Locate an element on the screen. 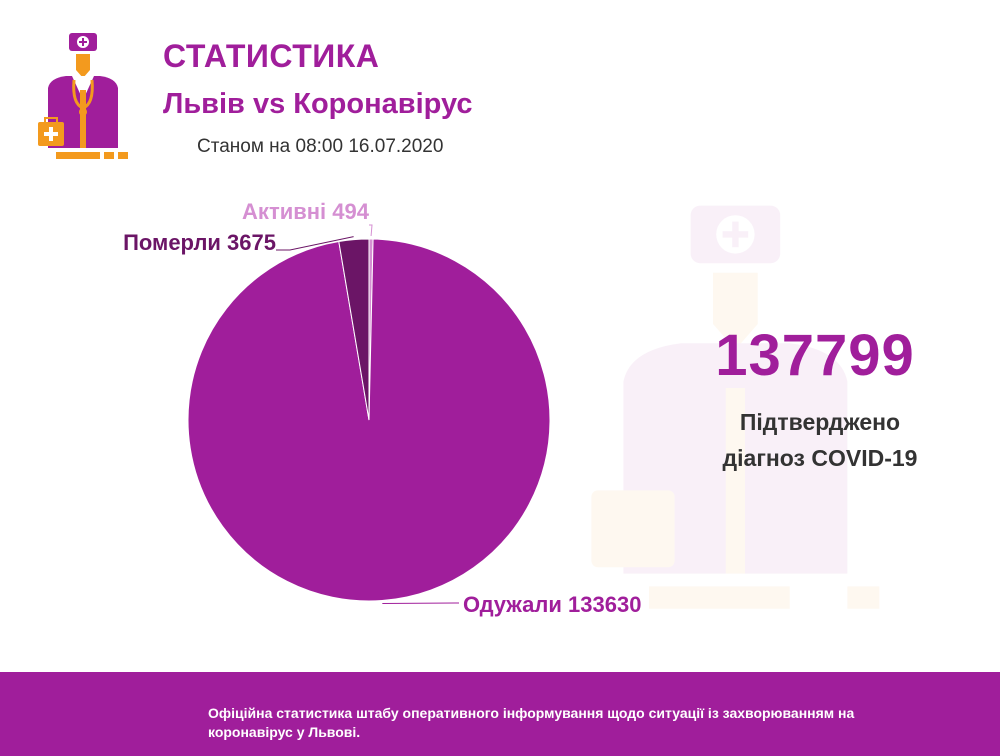 The height and width of the screenshot is (756, 1000). page-subtitle: Львів vs Коронавірус is located at coordinates (318, 104).